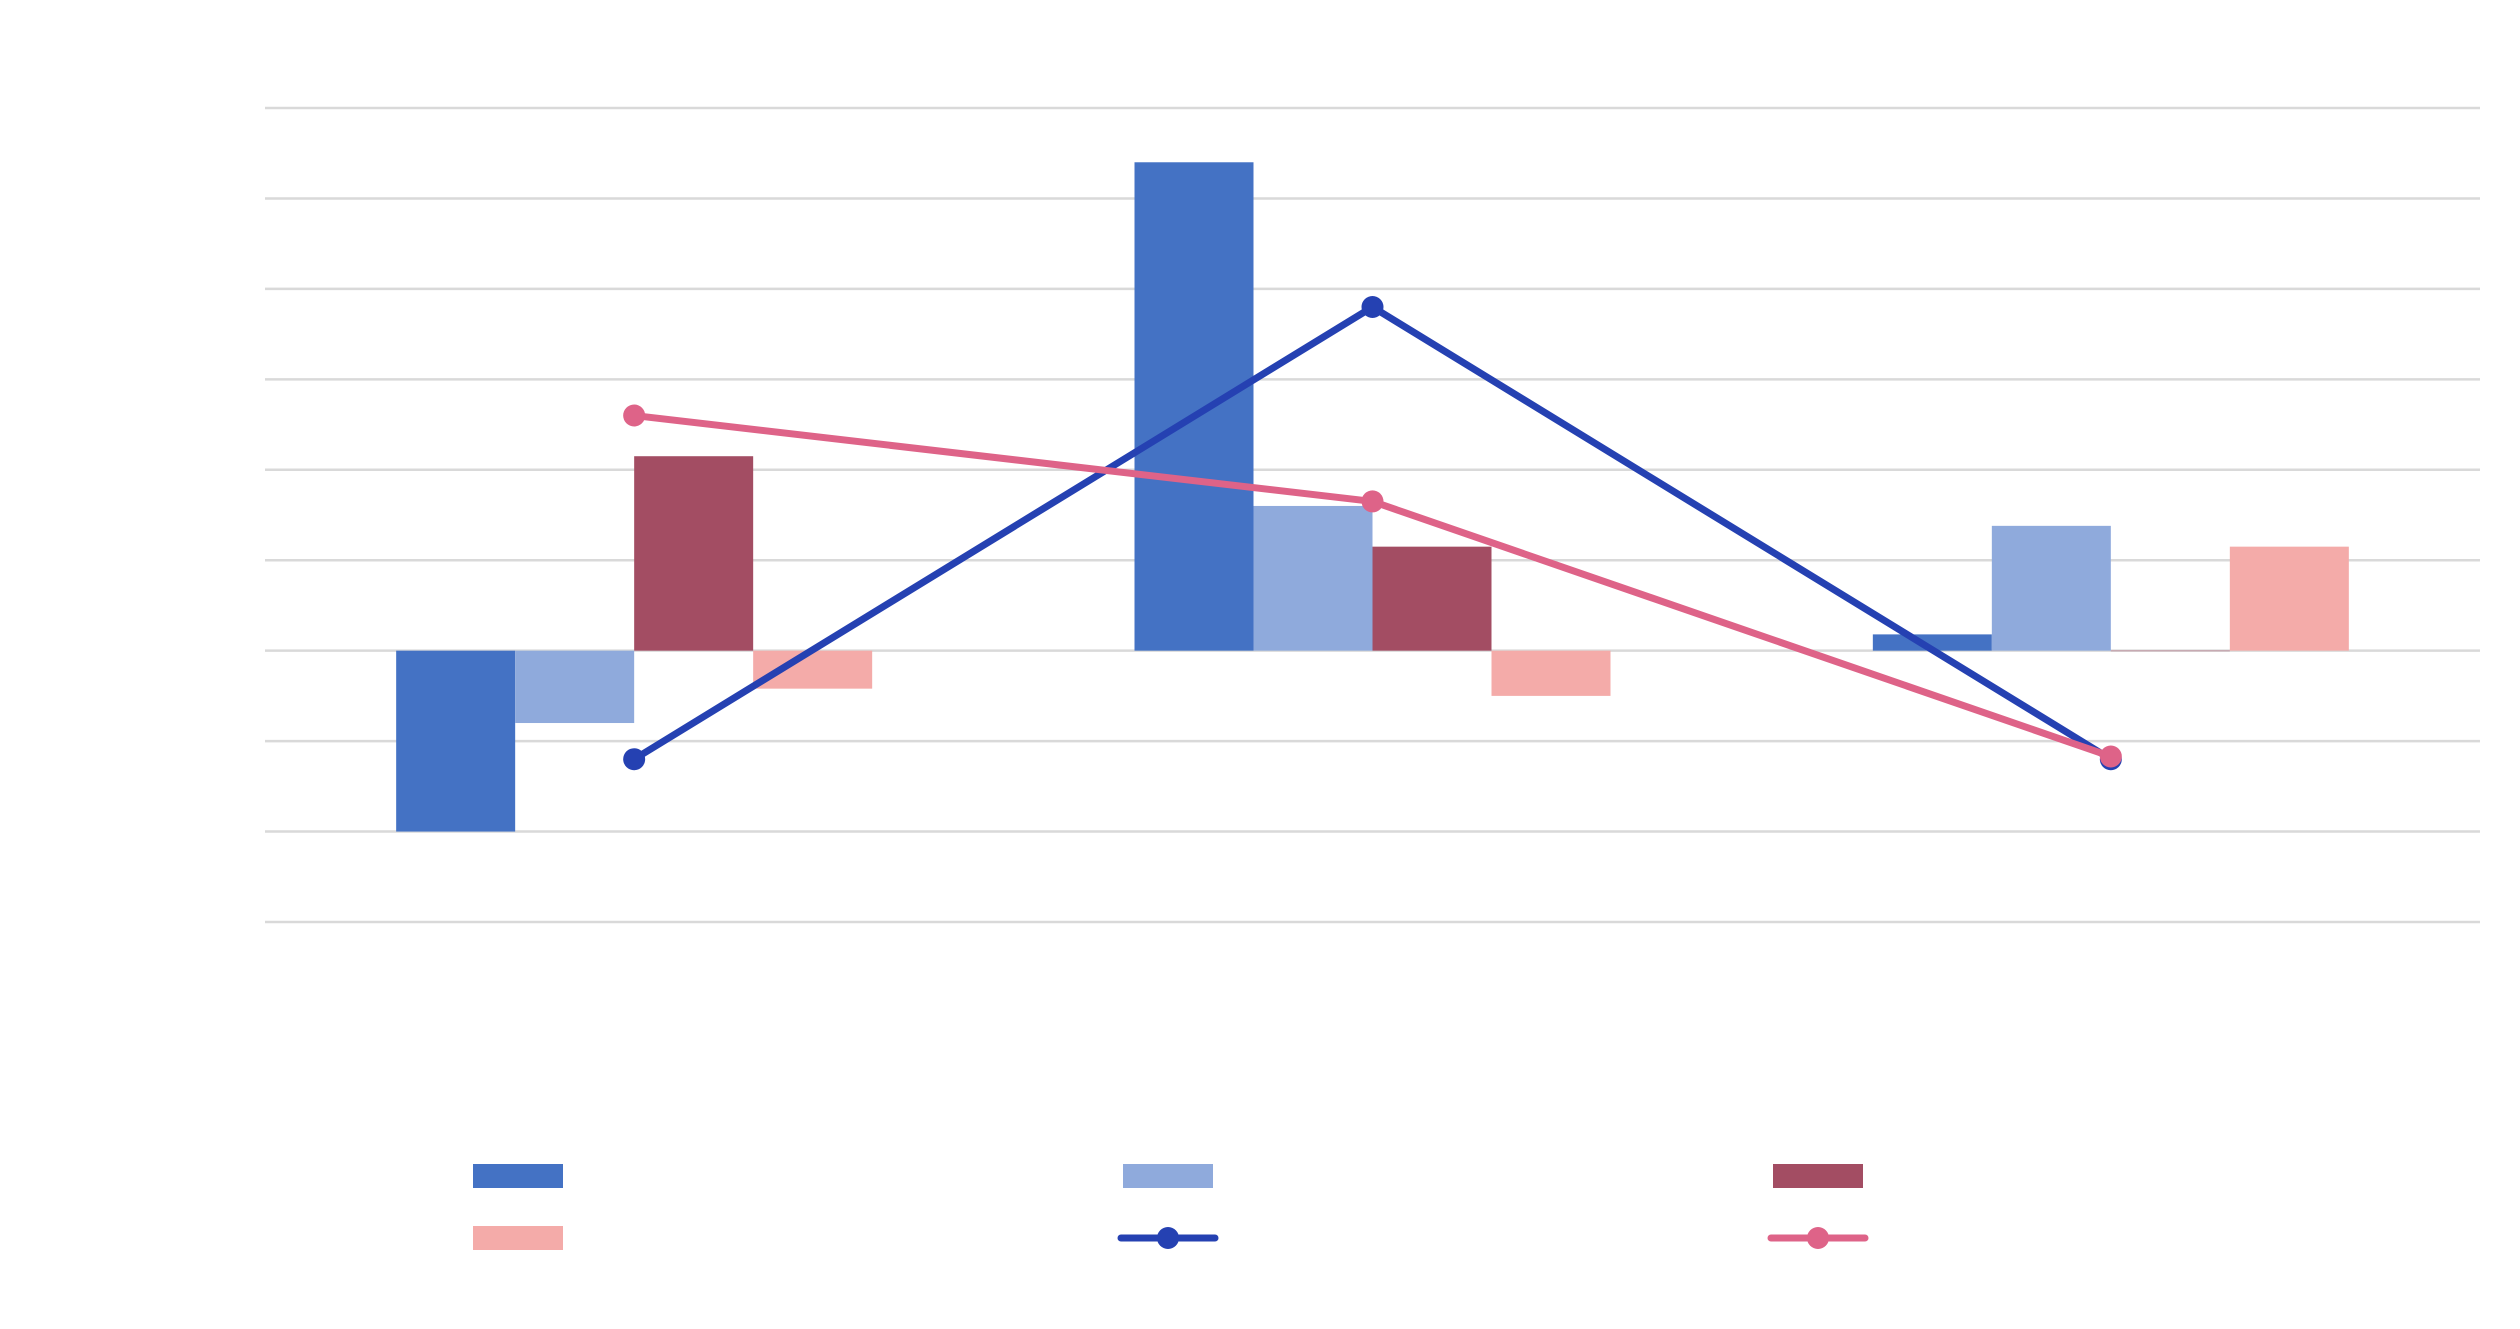 The width and height of the screenshot is (2520, 1329). I want to click on bar-series1-cat2, so click(1194, 406).